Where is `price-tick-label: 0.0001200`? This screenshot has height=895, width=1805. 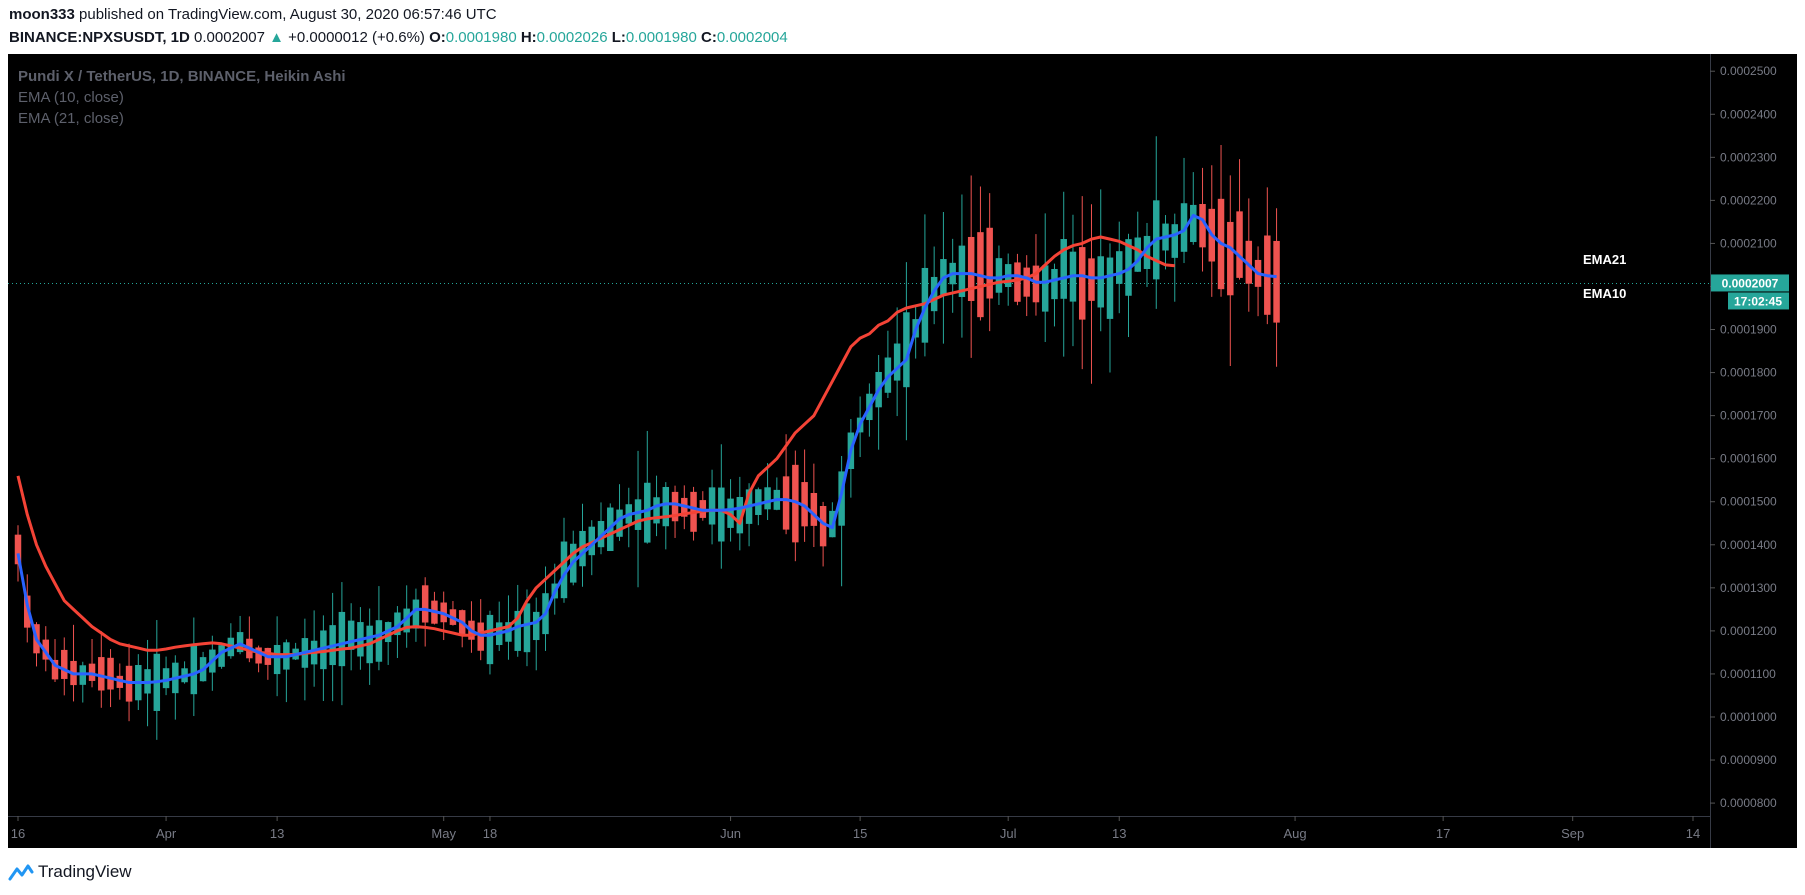
price-tick-label: 0.0001200 is located at coordinates (1748, 631).